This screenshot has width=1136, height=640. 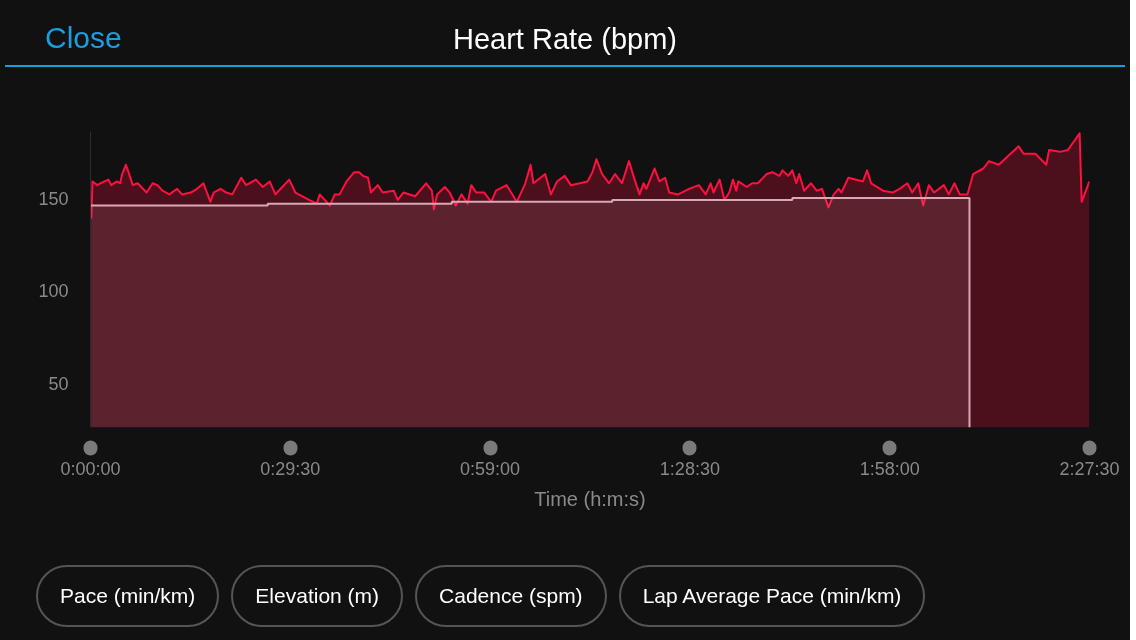 I want to click on x-tick-label: 1:58:00, so click(x=889, y=468).